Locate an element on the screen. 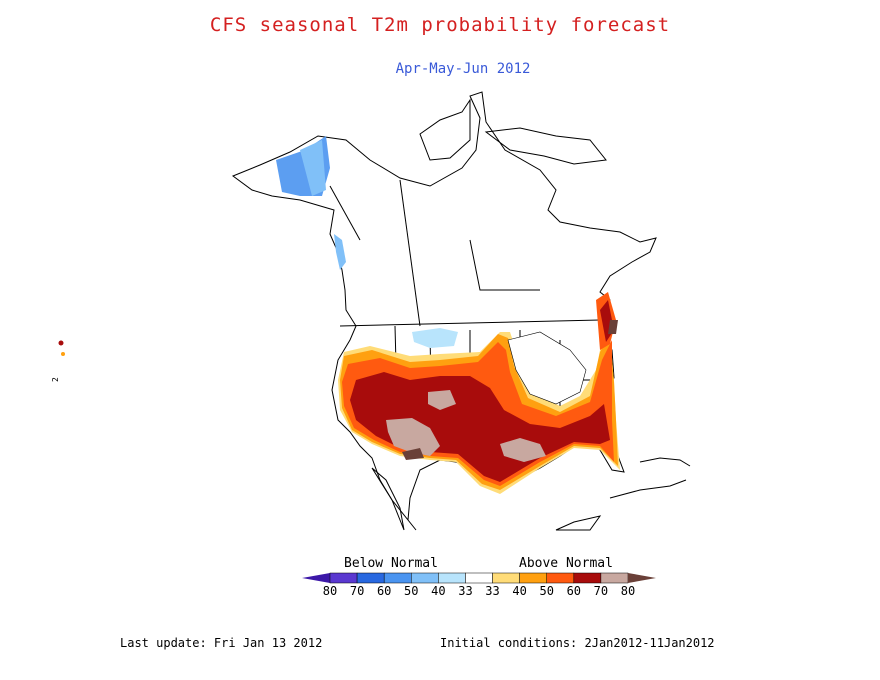 The image size is (880, 680). cold-region-plains is located at coordinates (435, 338).